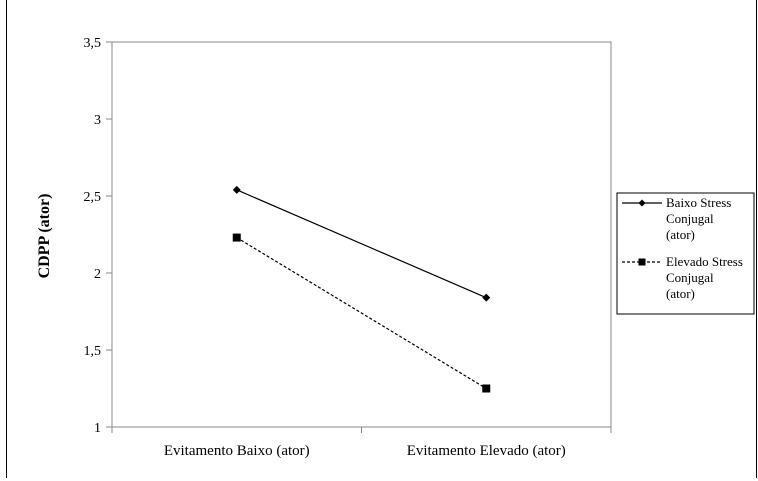 The width and height of the screenshot is (758, 481). I want to click on y-tick-label: 1, so click(97, 428).